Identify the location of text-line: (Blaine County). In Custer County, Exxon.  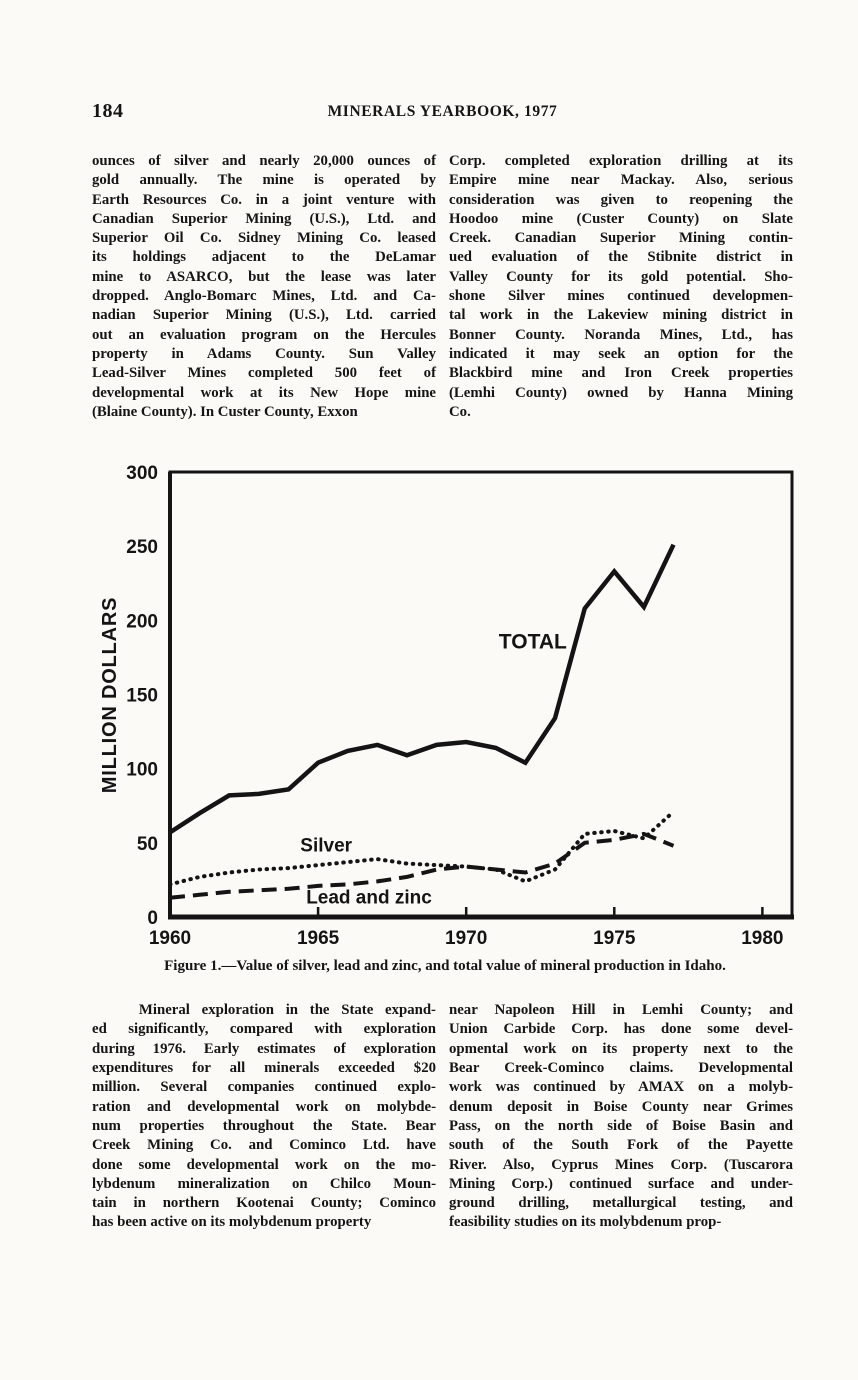
(225, 411).